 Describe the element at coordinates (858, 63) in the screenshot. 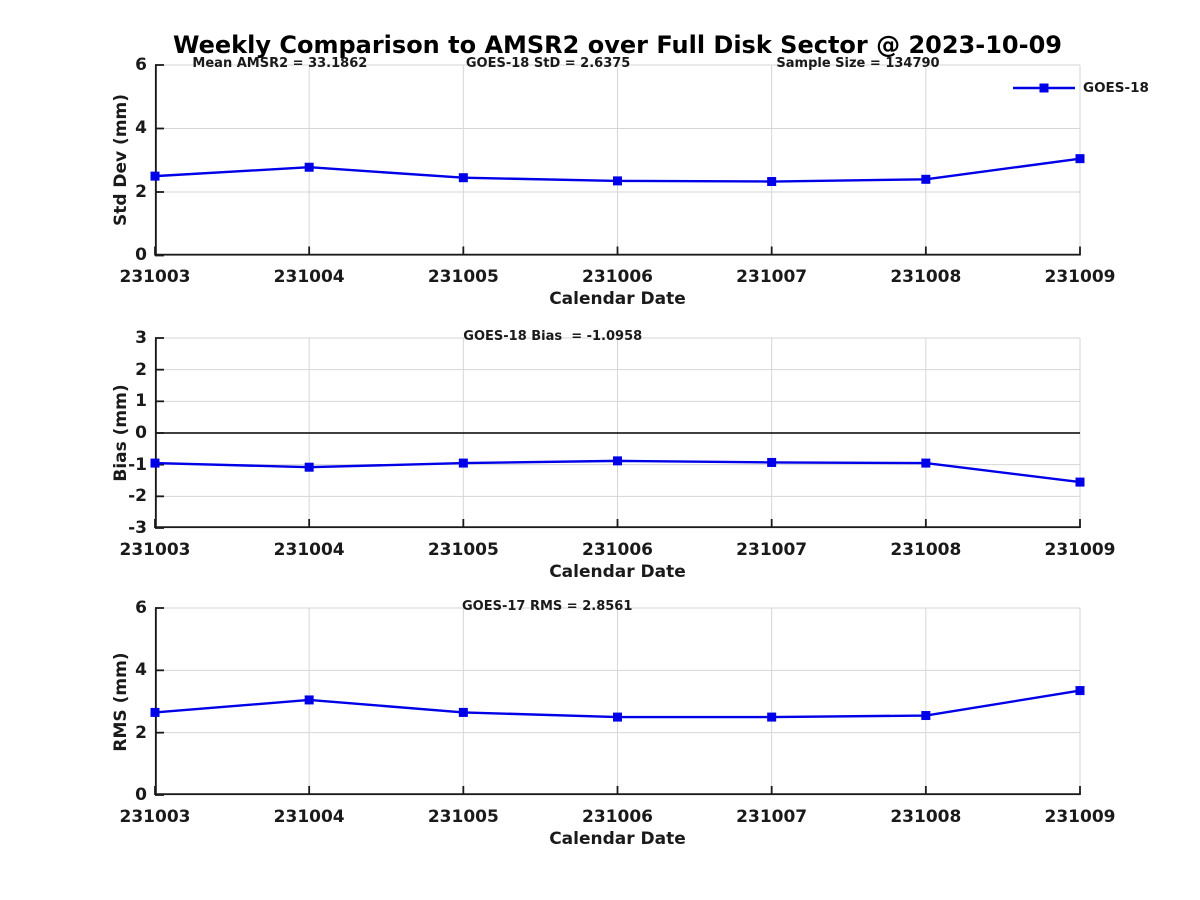

I see `std-dev-annotation: Sample Size = 134790` at that location.